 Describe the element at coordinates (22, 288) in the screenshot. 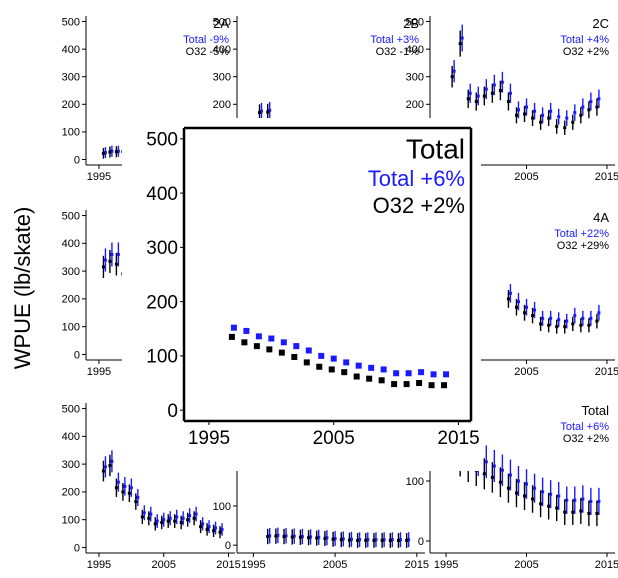

I see `y-axis-label: WPUE (lb/skate)` at that location.